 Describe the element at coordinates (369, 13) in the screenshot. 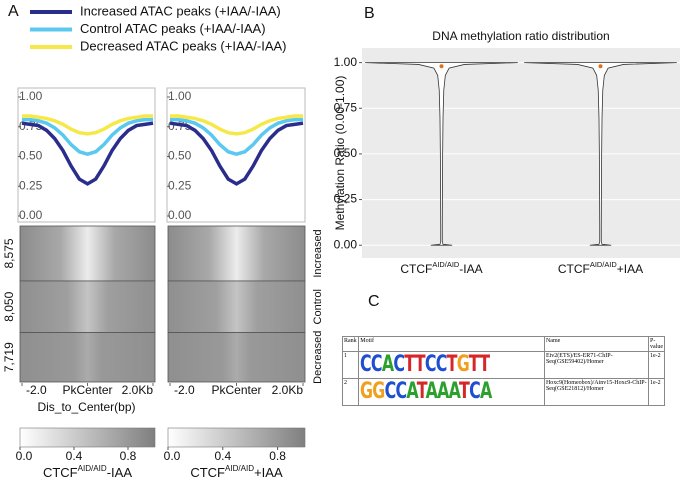

I see `panel-label: B` at that location.